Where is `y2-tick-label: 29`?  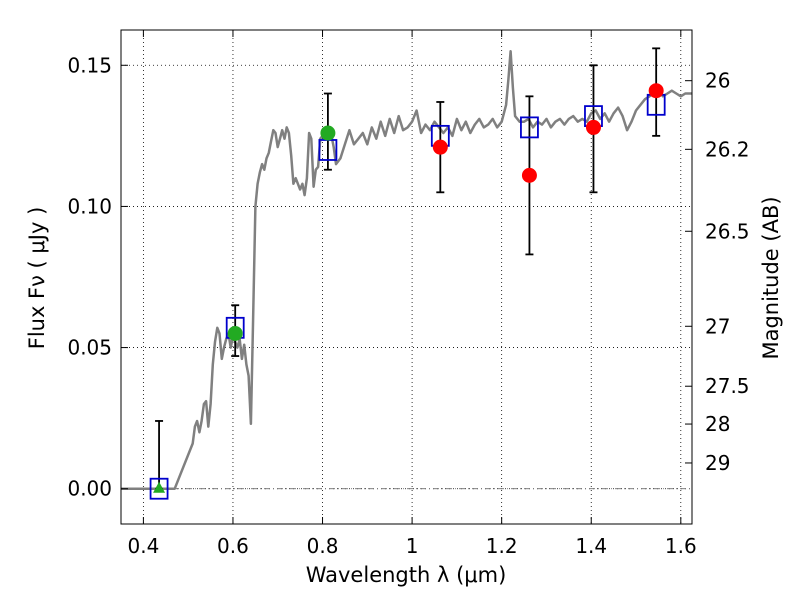 y2-tick-label: 29 is located at coordinates (717, 463).